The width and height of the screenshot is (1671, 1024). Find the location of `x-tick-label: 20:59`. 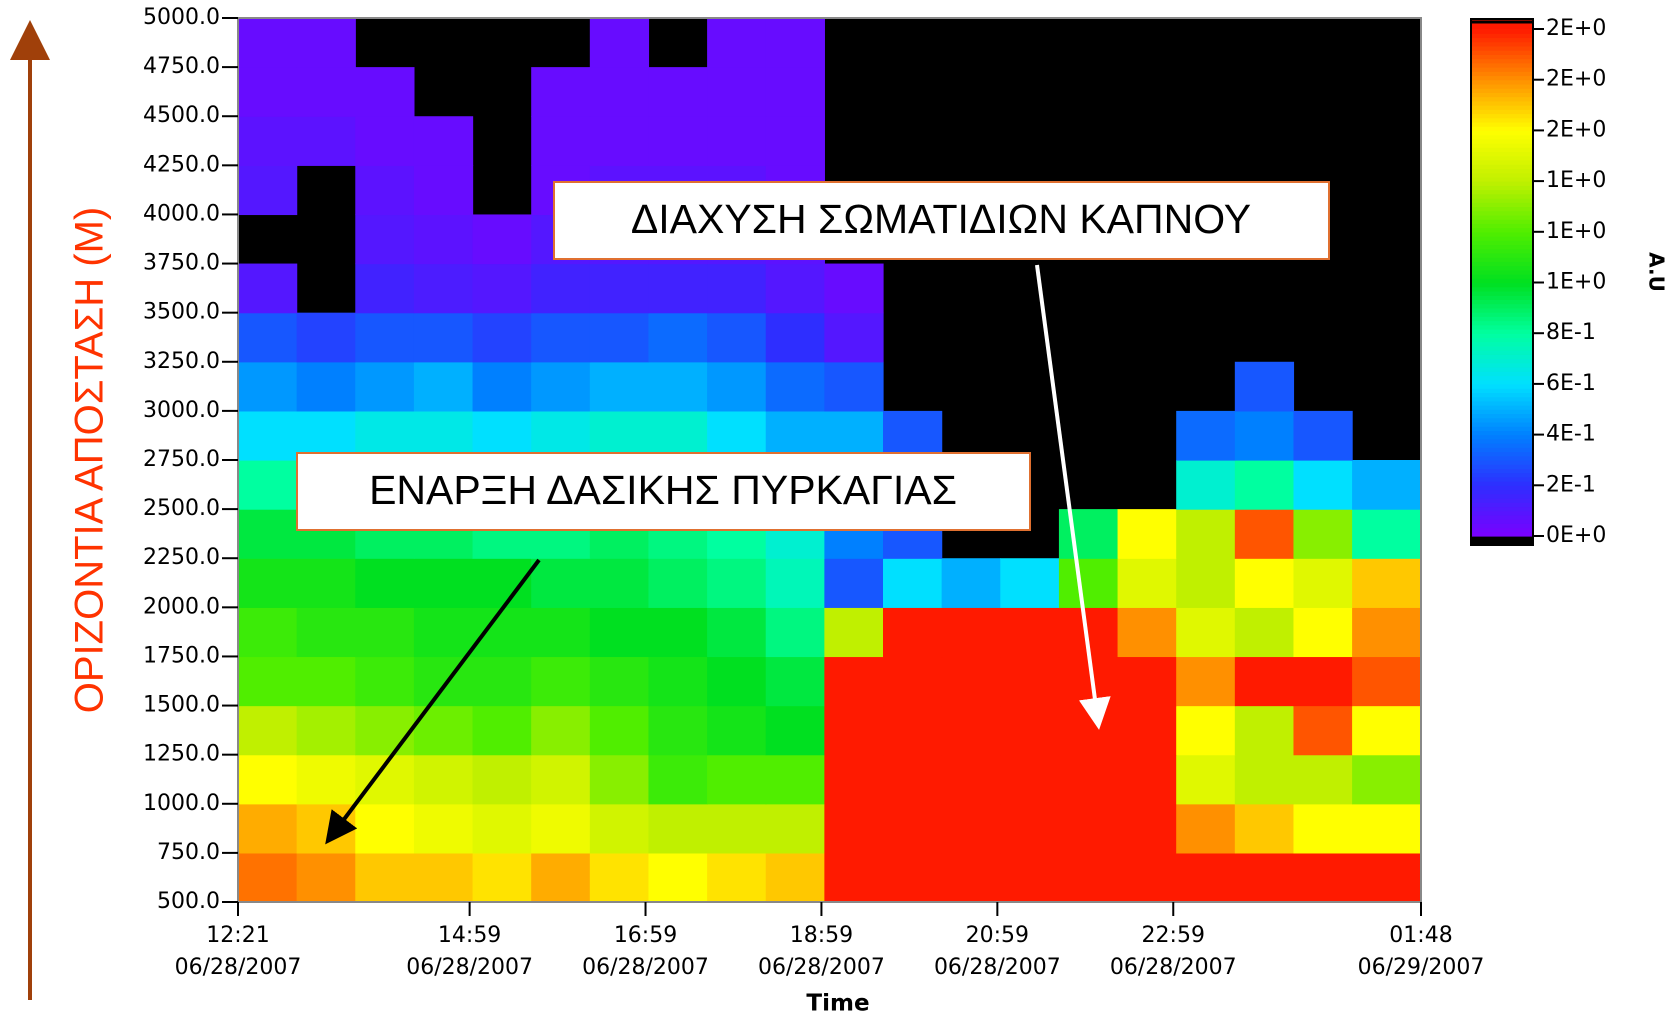

x-tick-label: 20:59 is located at coordinates (997, 935).